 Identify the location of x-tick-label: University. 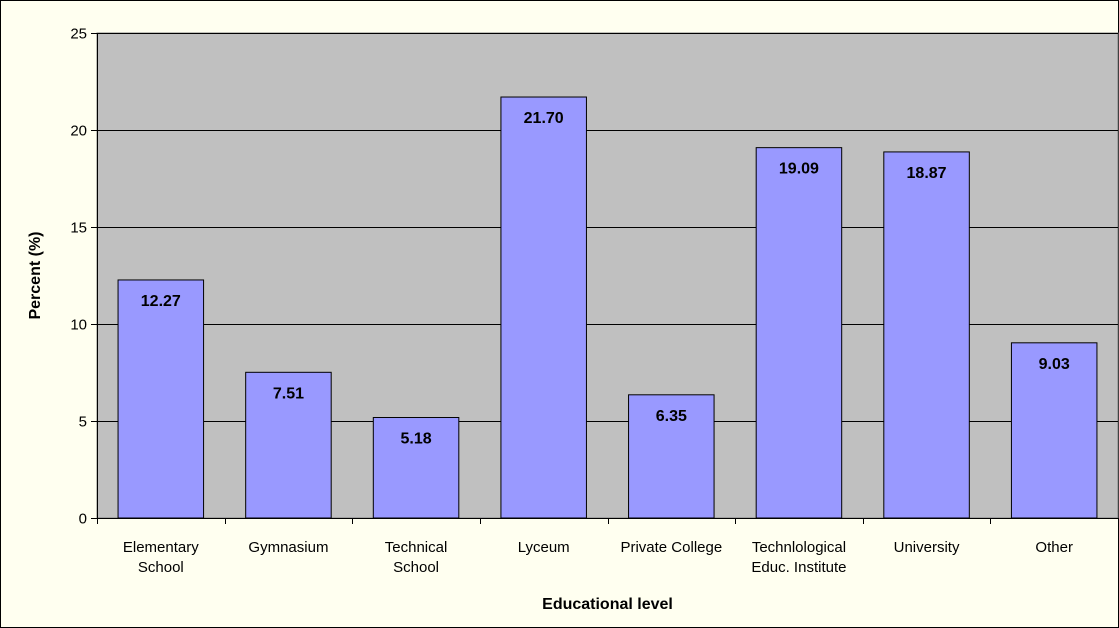
(927, 547).